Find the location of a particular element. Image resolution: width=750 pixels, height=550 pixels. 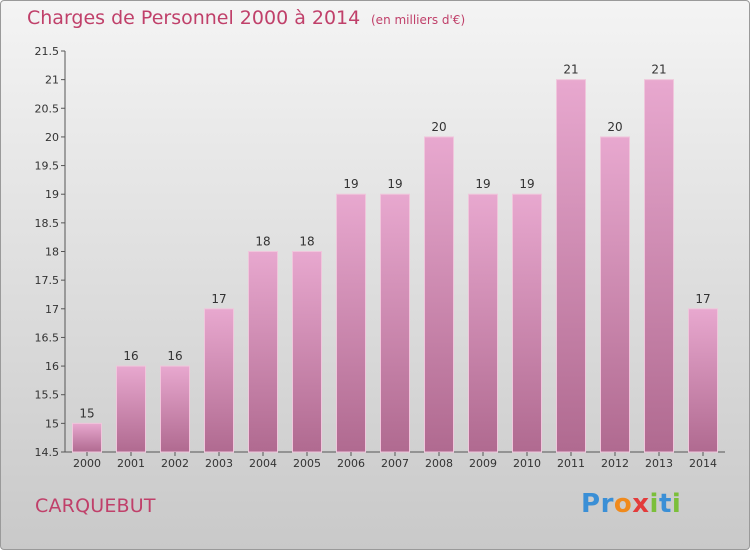

y-tick-label: 21.5 is located at coordinates (47, 51).